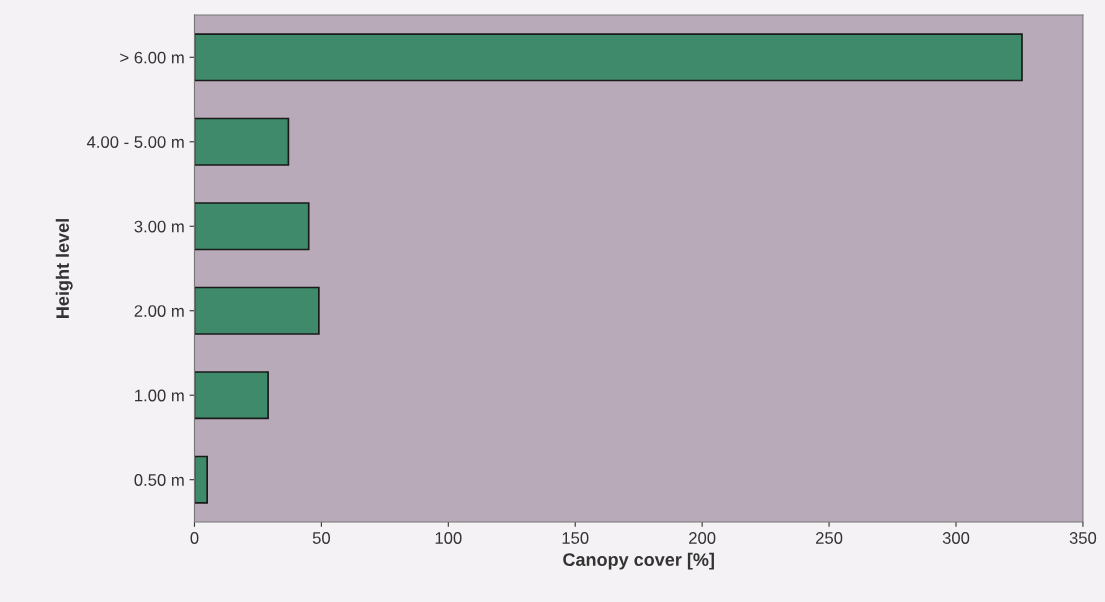 The height and width of the screenshot is (602, 1105). Describe the element at coordinates (575, 538) in the screenshot. I see `x-tick-label: 150` at that location.